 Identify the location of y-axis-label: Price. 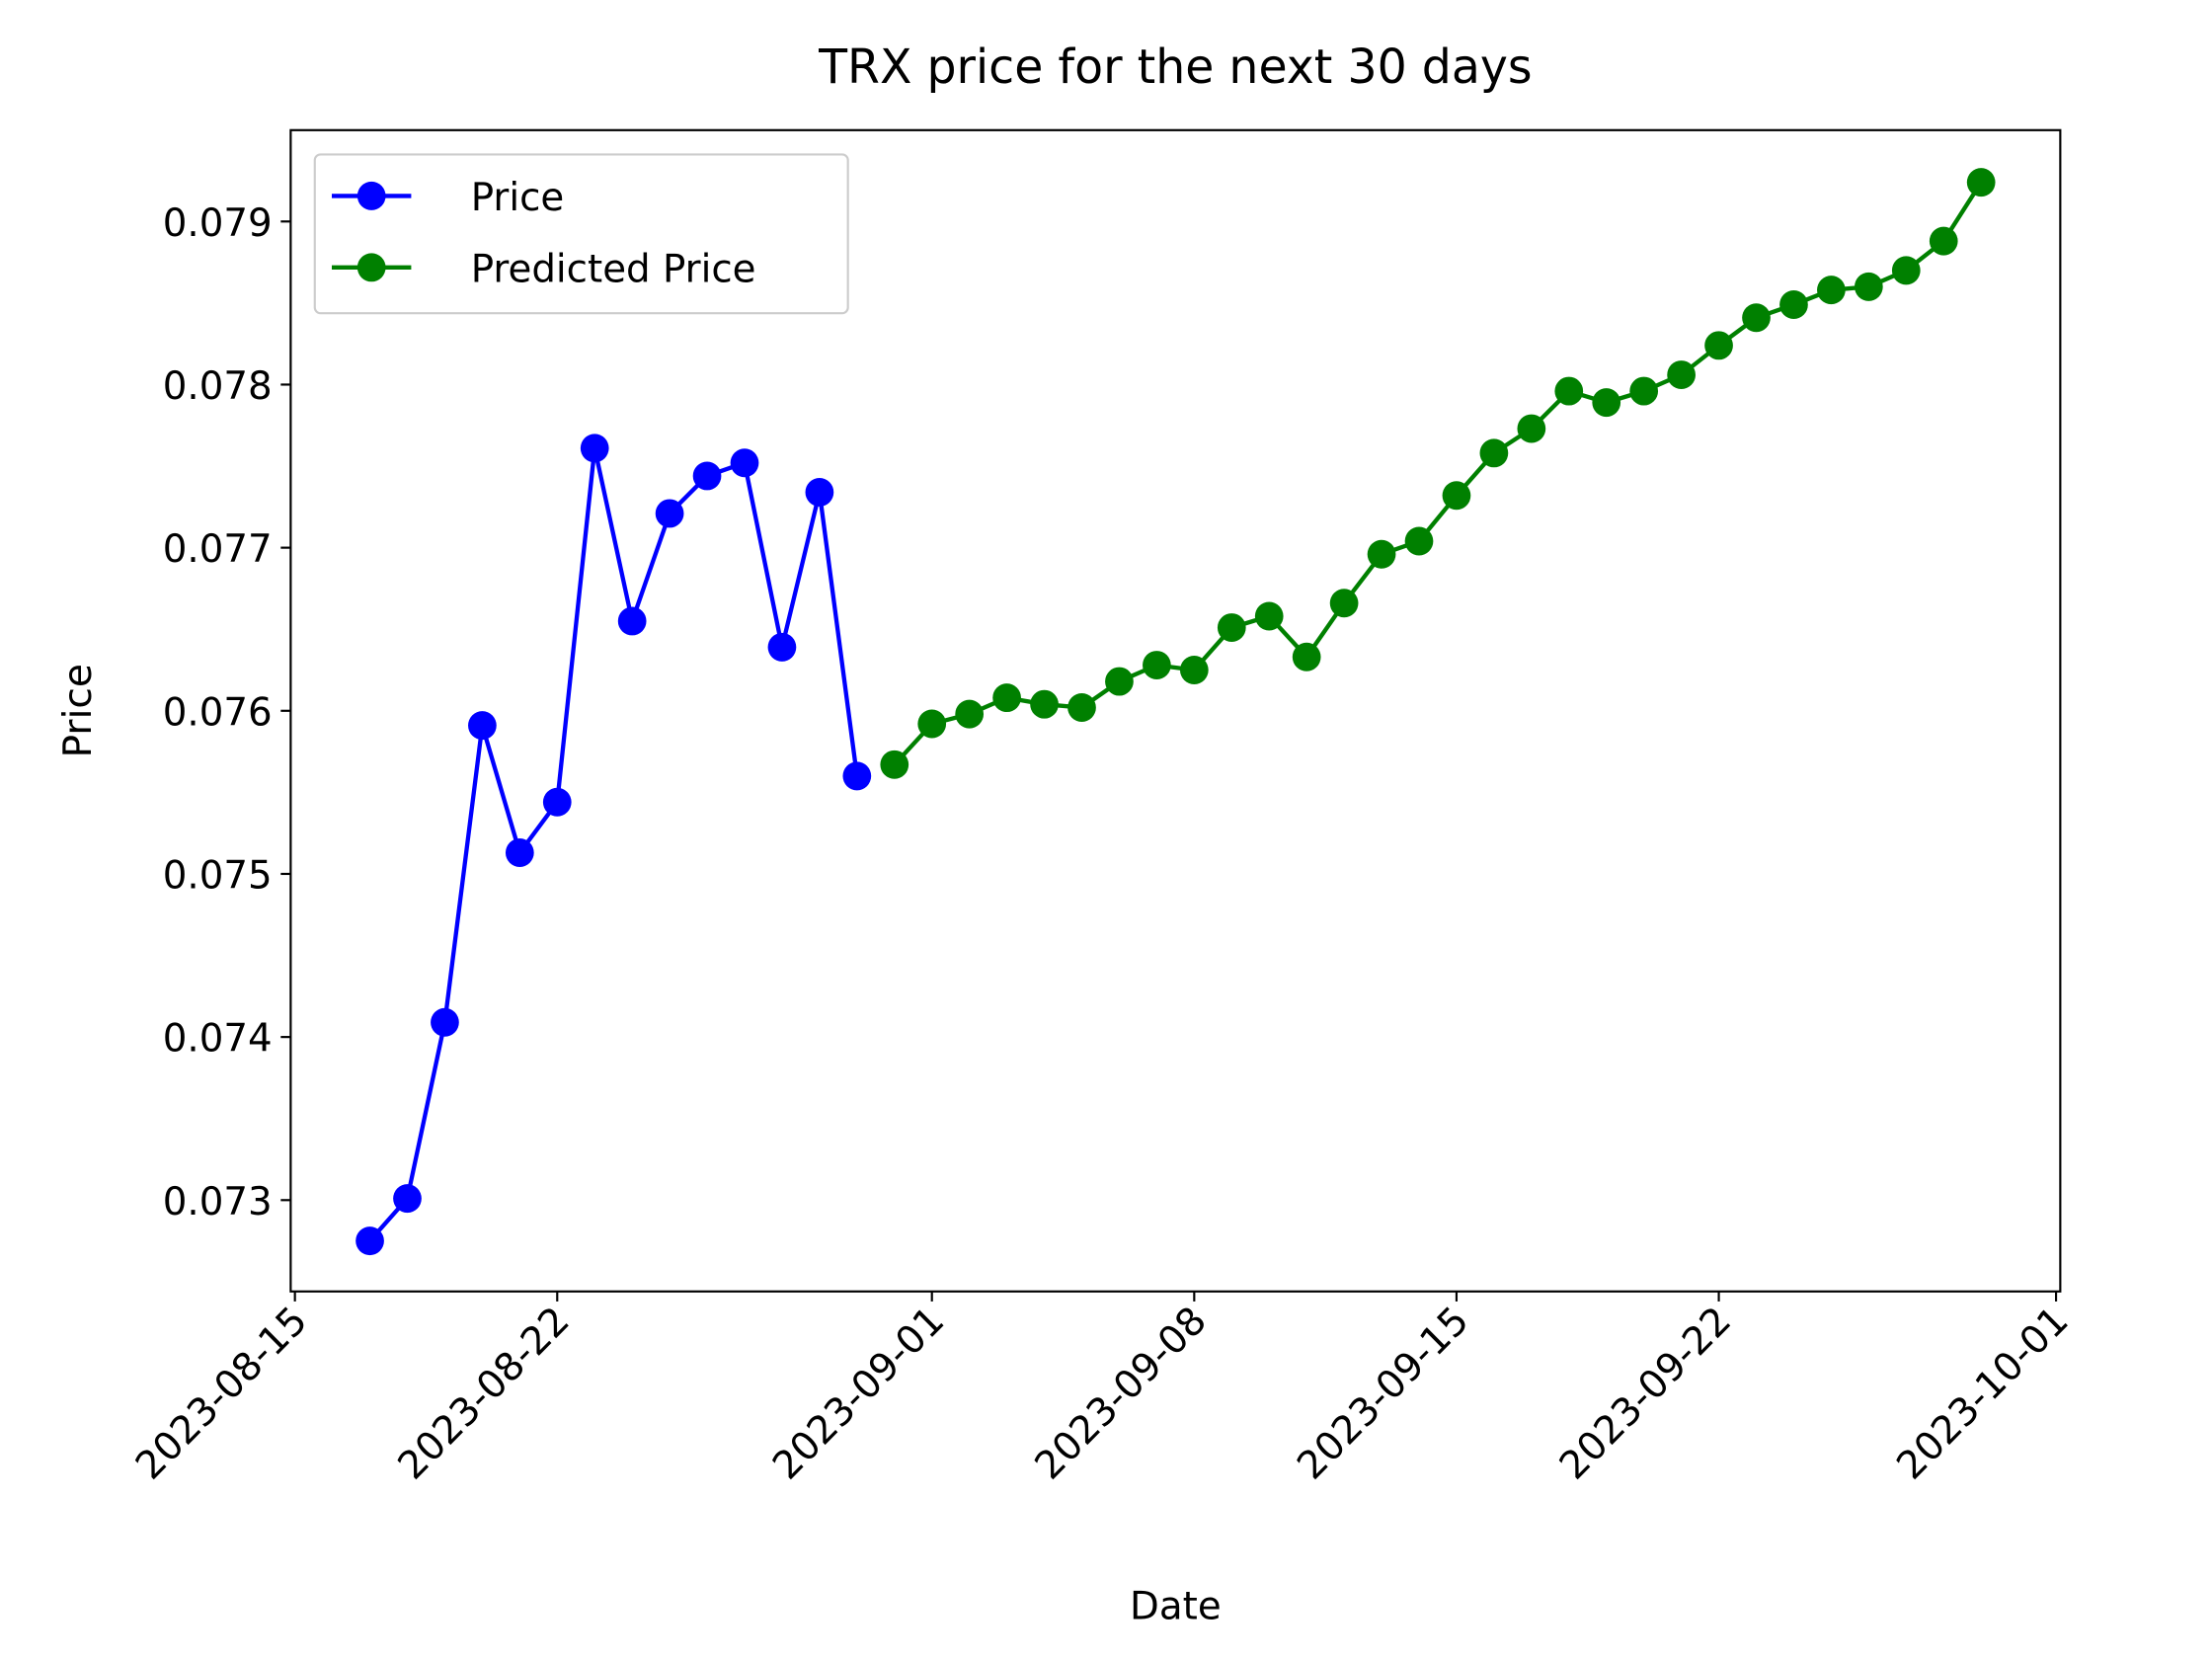
(79, 710).